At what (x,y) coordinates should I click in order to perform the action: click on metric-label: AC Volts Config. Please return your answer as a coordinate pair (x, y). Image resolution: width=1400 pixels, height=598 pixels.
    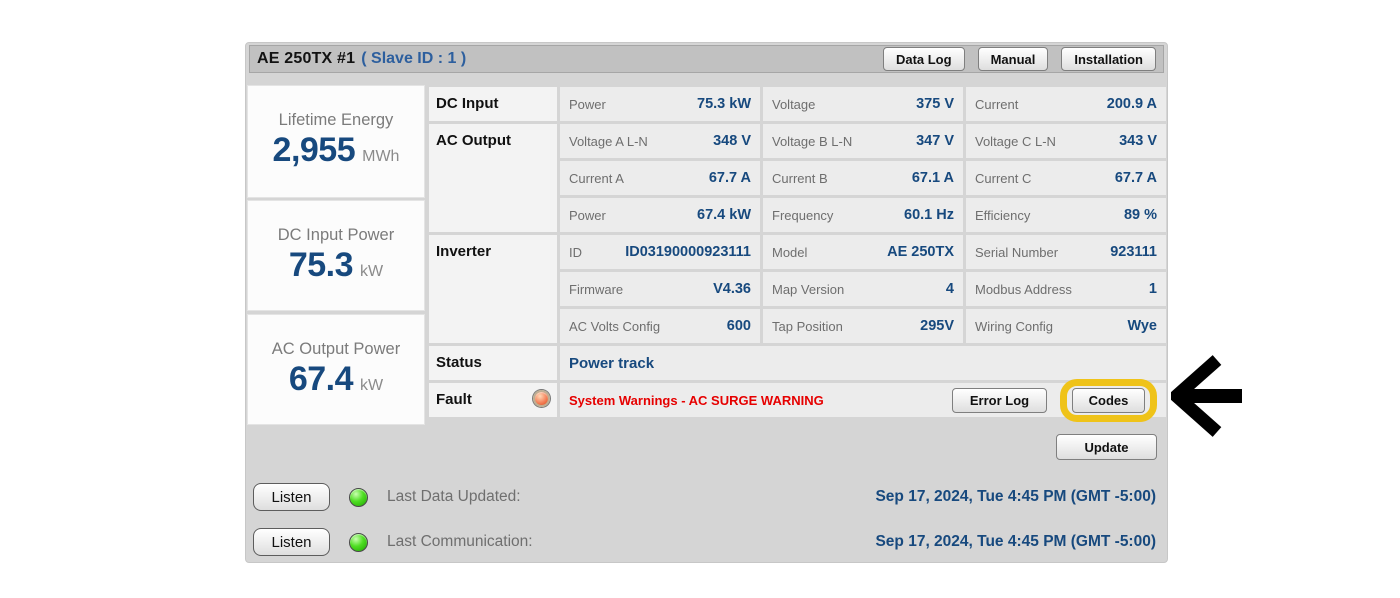
    Looking at the image, I should click on (615, 326).